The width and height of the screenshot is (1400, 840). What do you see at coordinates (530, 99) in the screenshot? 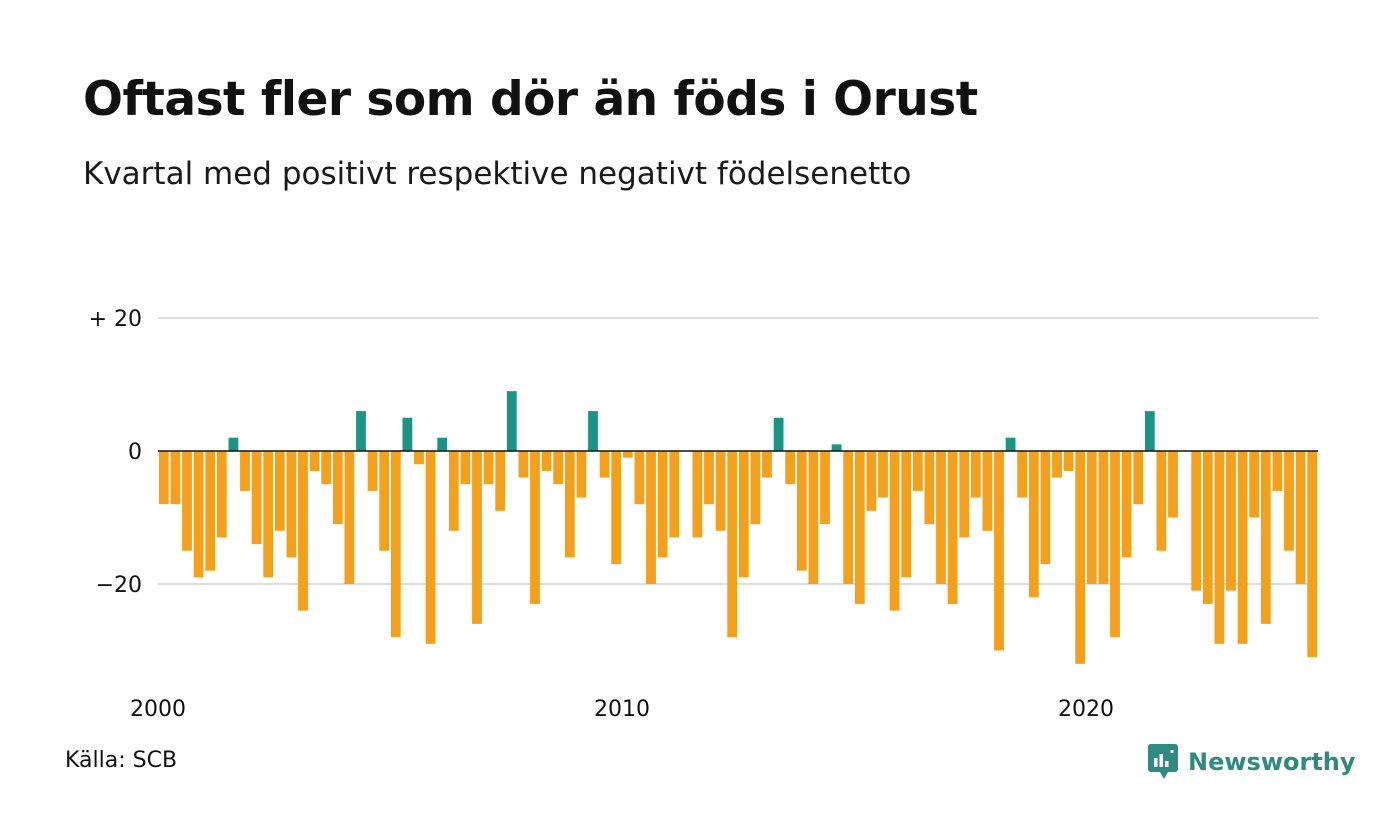
I see `chart-title: Oftast fler som dör än föds i Orust` at bounding box center [530, 99].